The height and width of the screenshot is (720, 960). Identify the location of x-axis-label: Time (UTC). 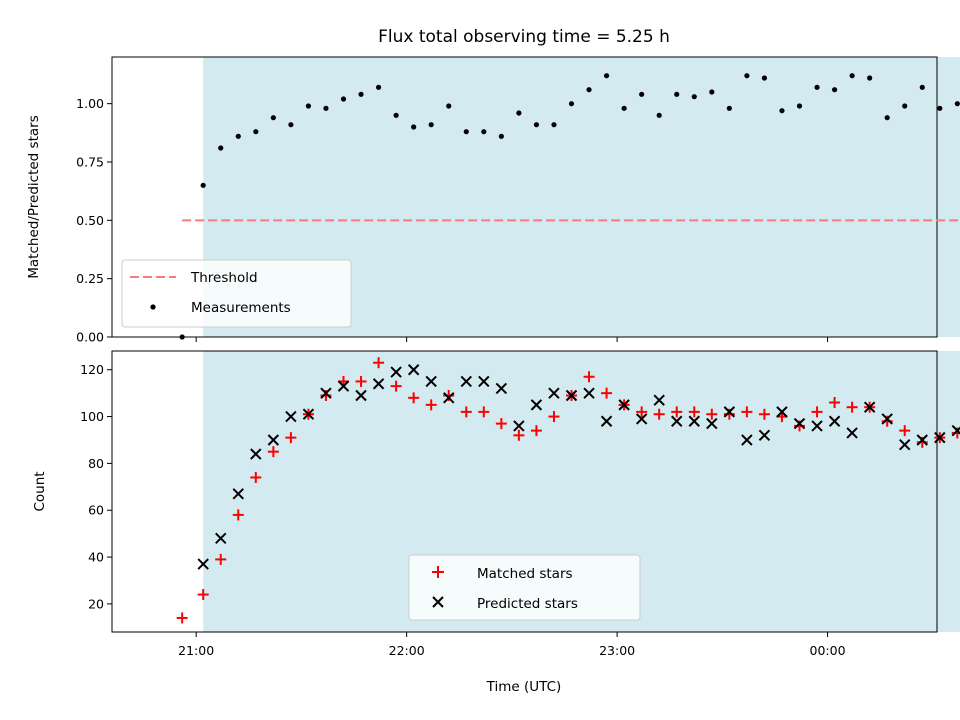
(524, 687).